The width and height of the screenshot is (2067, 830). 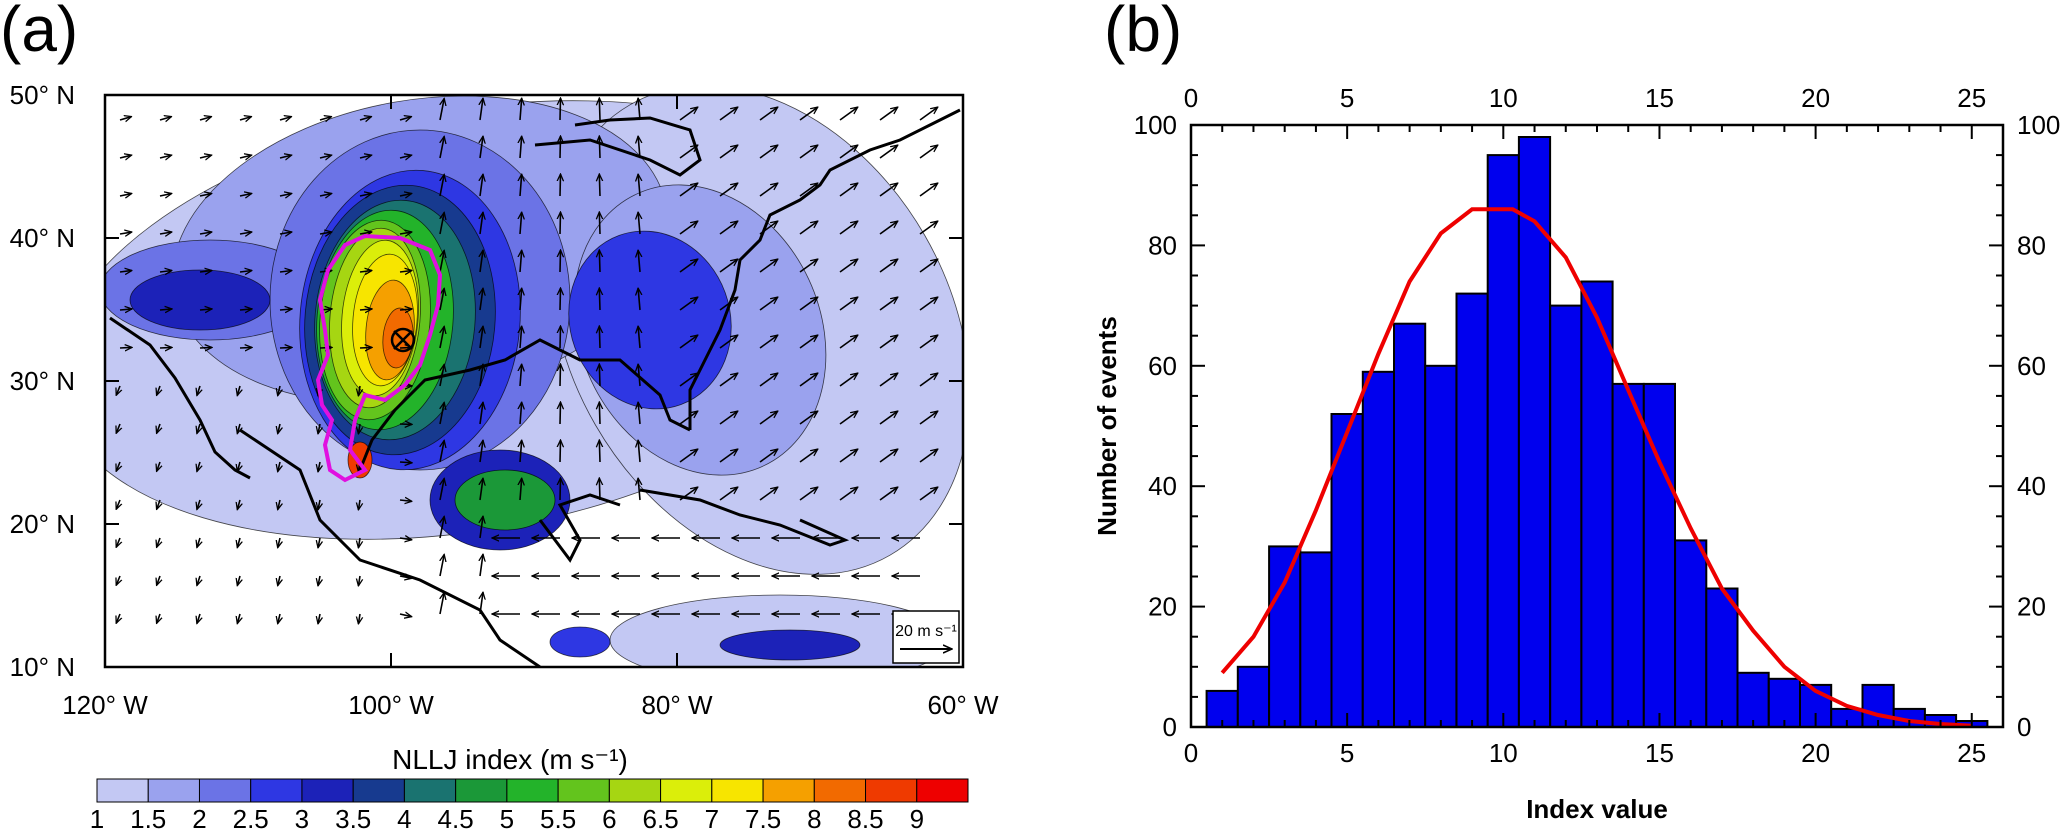 I want to click on panel-label-a: (a), so click(x=39, y=32).